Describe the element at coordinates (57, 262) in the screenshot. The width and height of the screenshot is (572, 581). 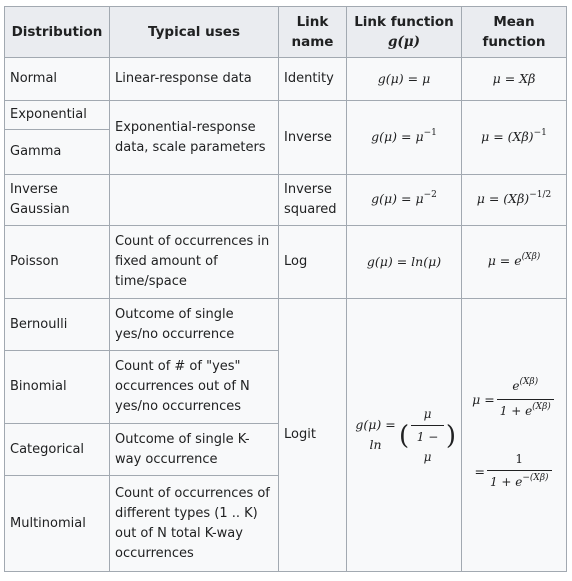
I see `cell-distribution: Poisson` at that location.